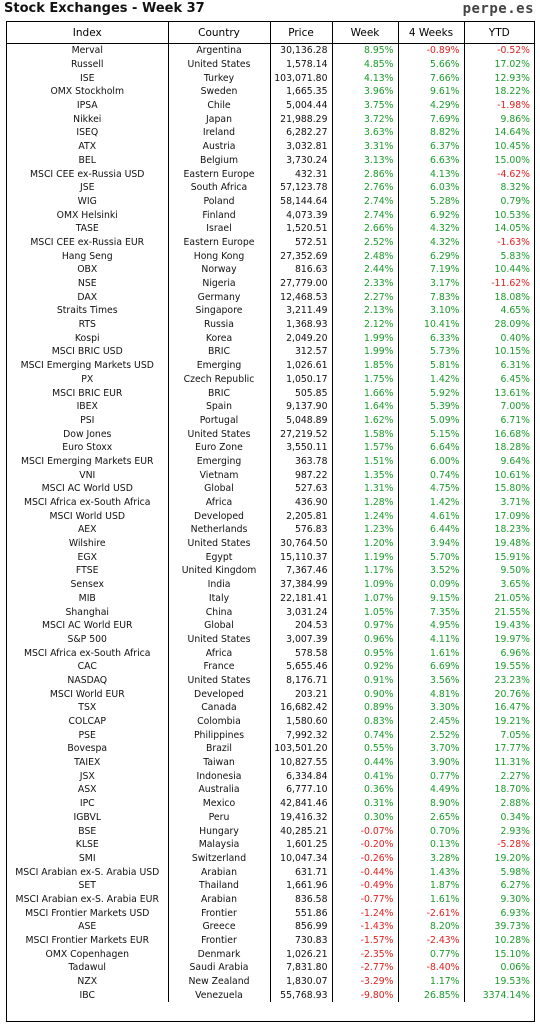 The image size is (540, 1024). I want to click on price-cell: 204.53, so click(300, 625).